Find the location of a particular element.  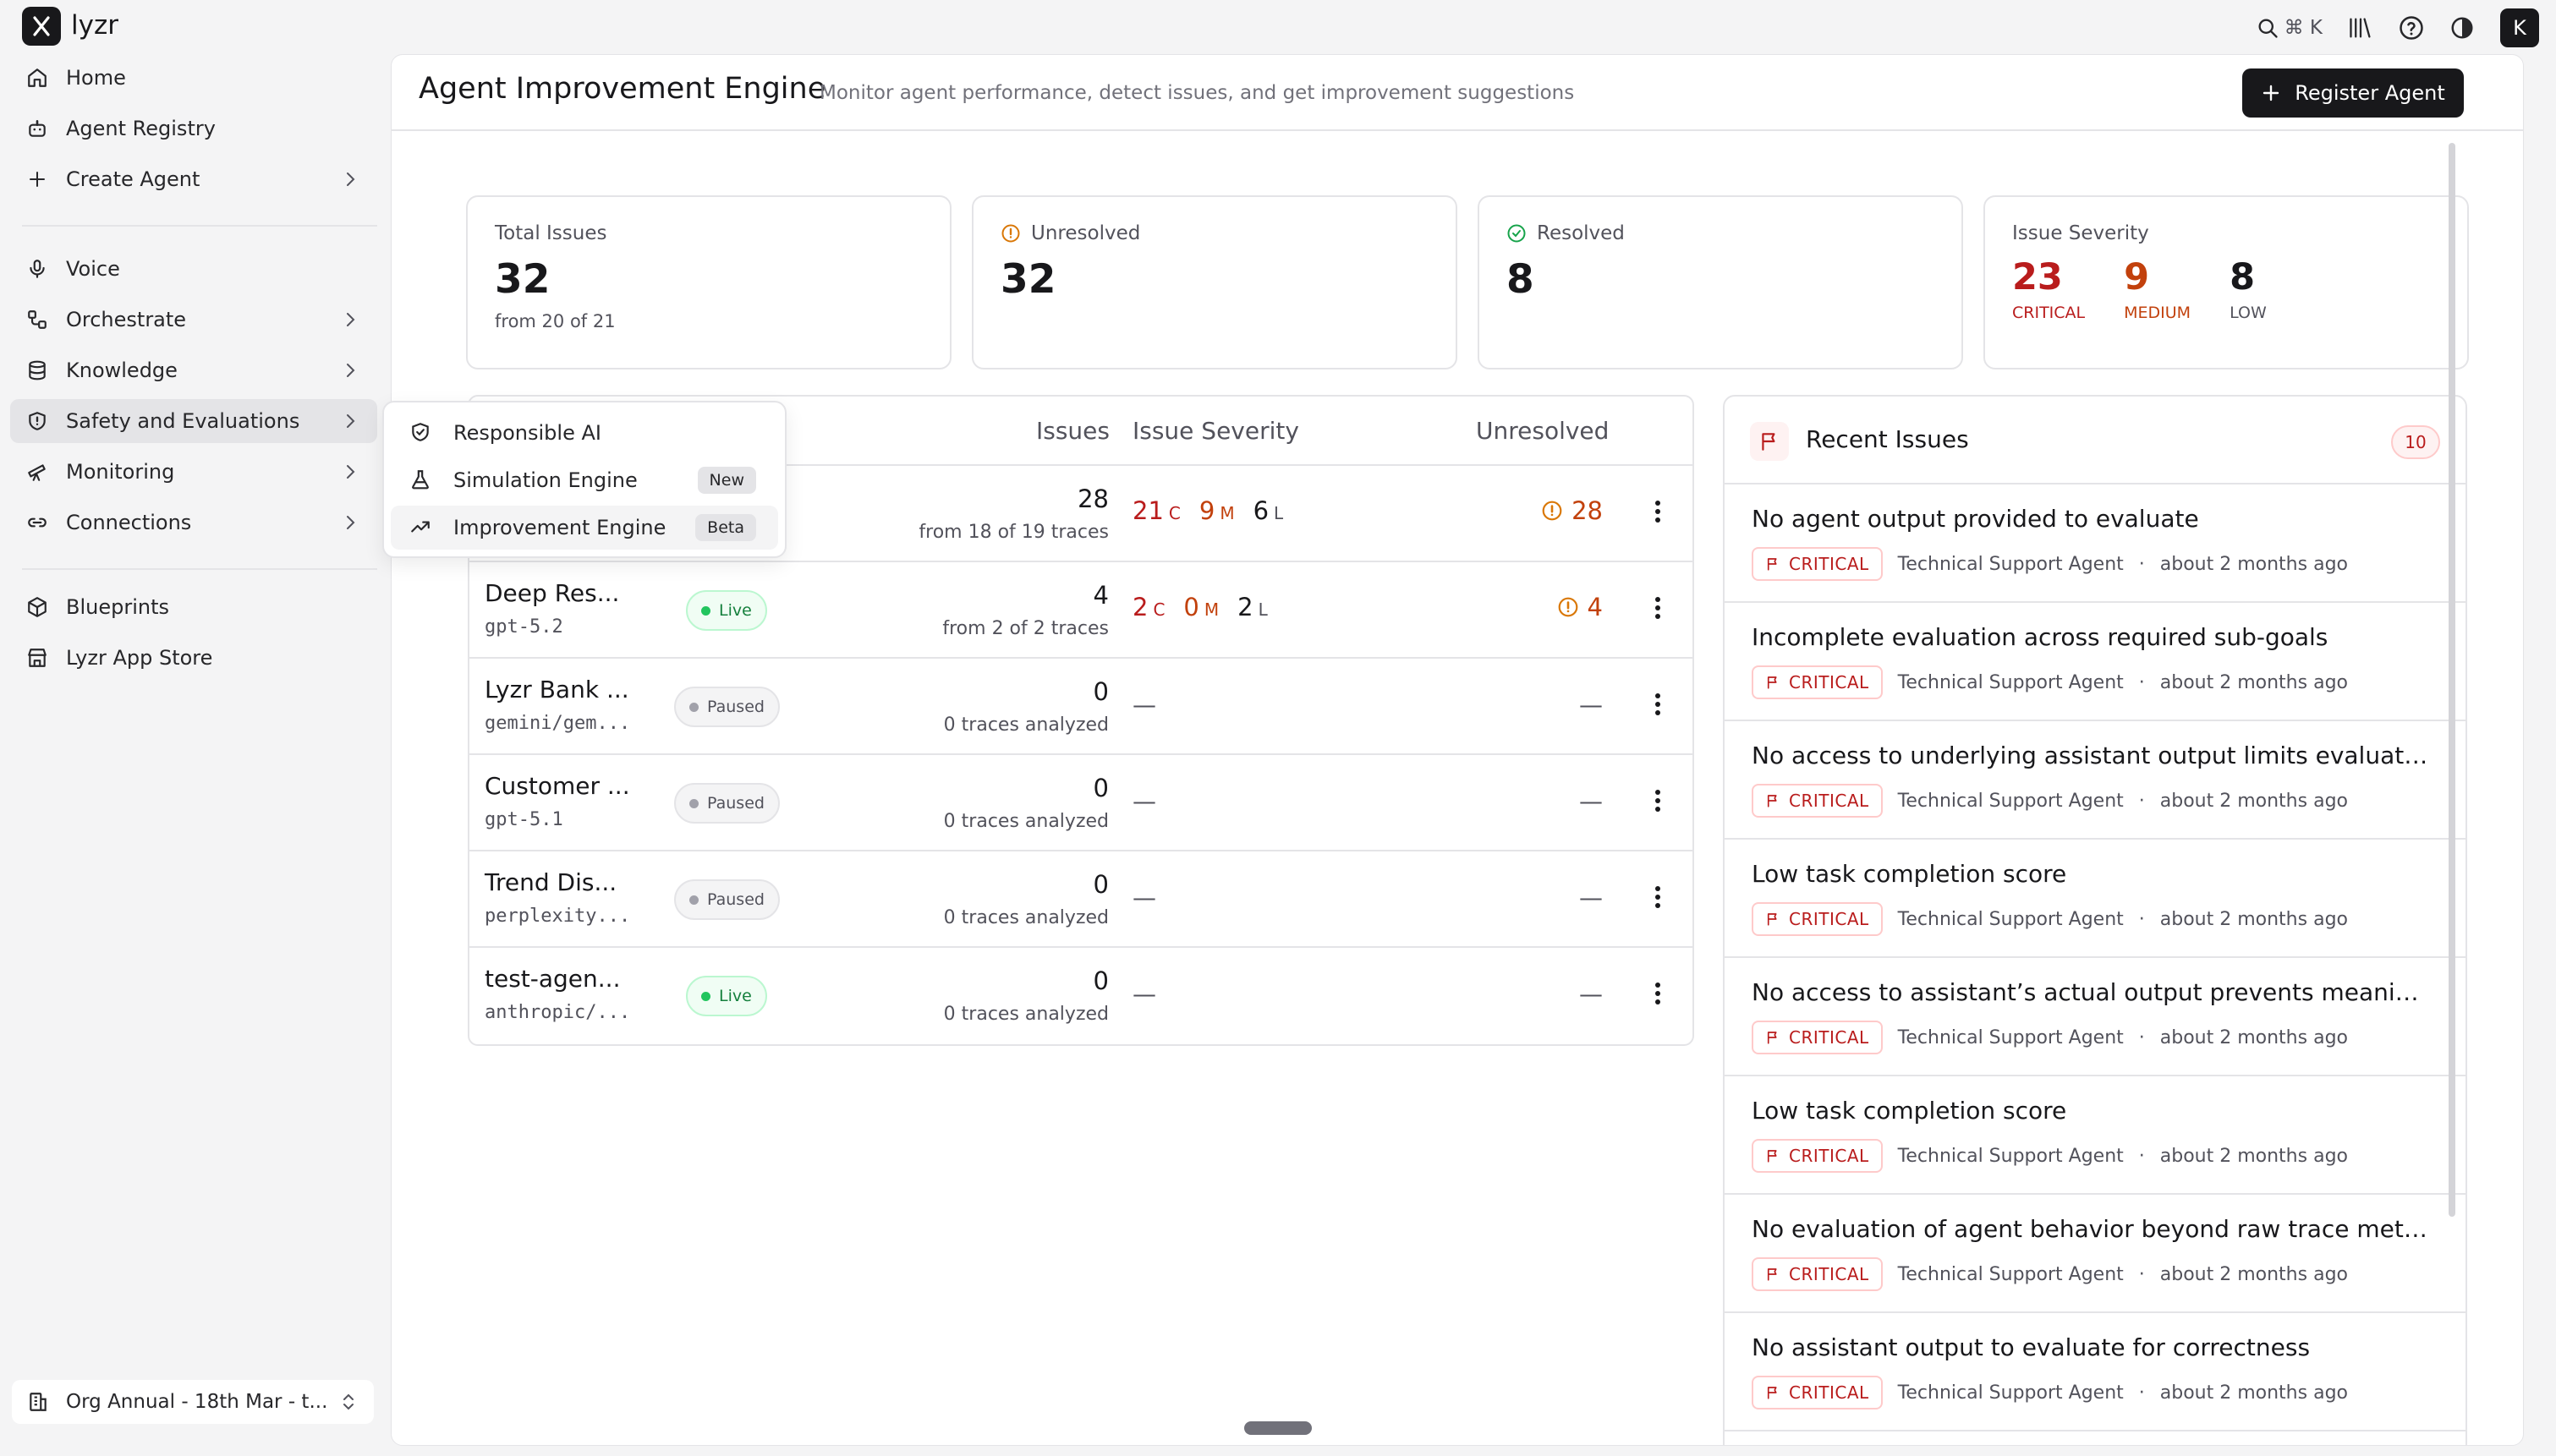

column-header-issues: Issues is located at coordinates (1073, 431).